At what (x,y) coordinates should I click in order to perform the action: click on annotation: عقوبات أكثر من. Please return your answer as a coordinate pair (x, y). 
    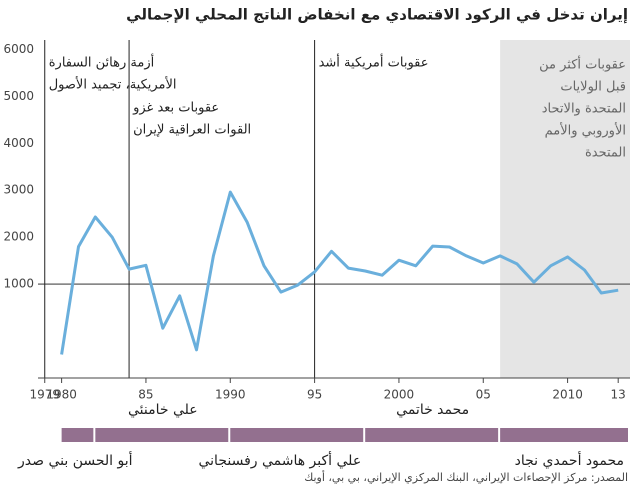
    Looking at the image, I should click on (582, 64).